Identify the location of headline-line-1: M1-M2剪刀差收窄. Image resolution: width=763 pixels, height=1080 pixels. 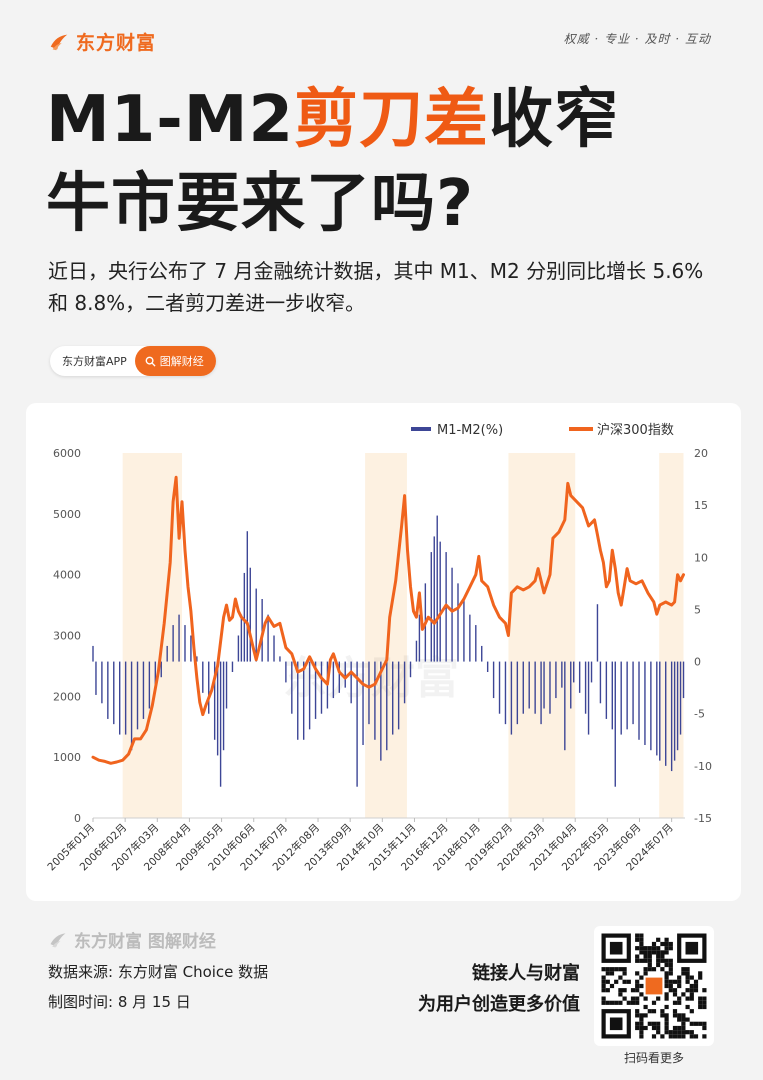
(332, 120).